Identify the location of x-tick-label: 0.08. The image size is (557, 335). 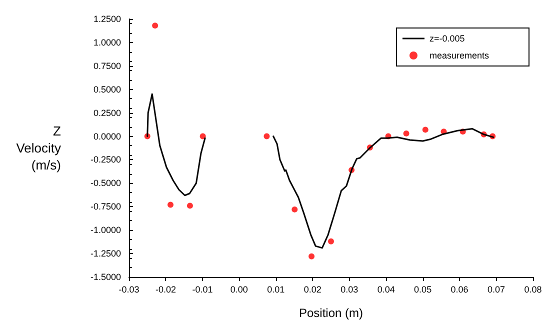
(533, 289).